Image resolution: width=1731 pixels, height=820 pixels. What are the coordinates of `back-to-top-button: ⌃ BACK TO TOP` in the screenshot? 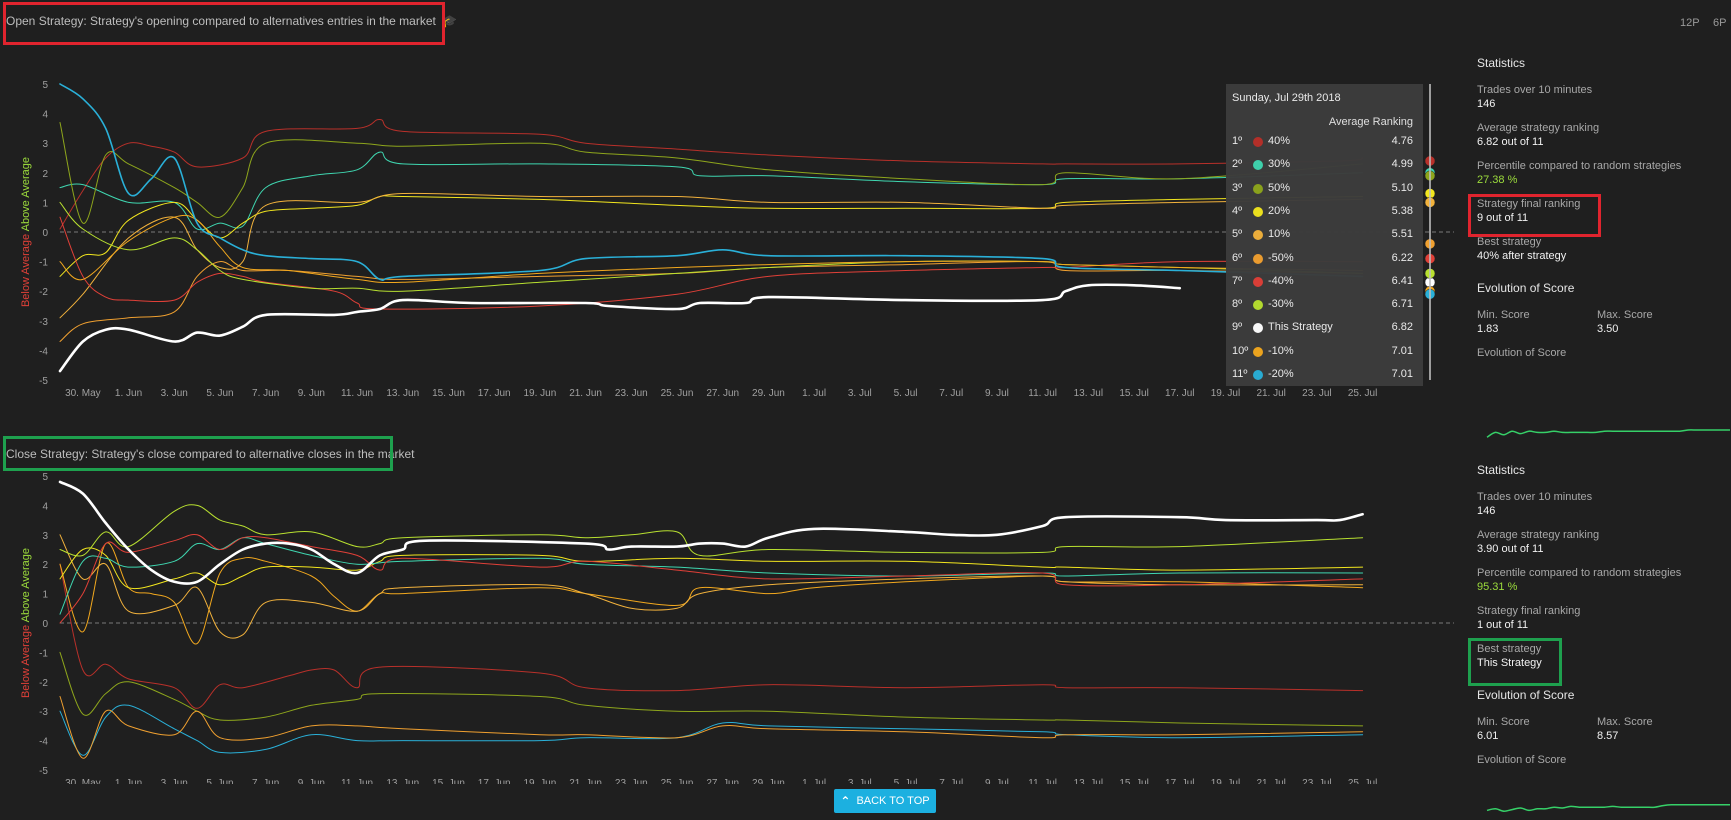 It's located at (885, 801).